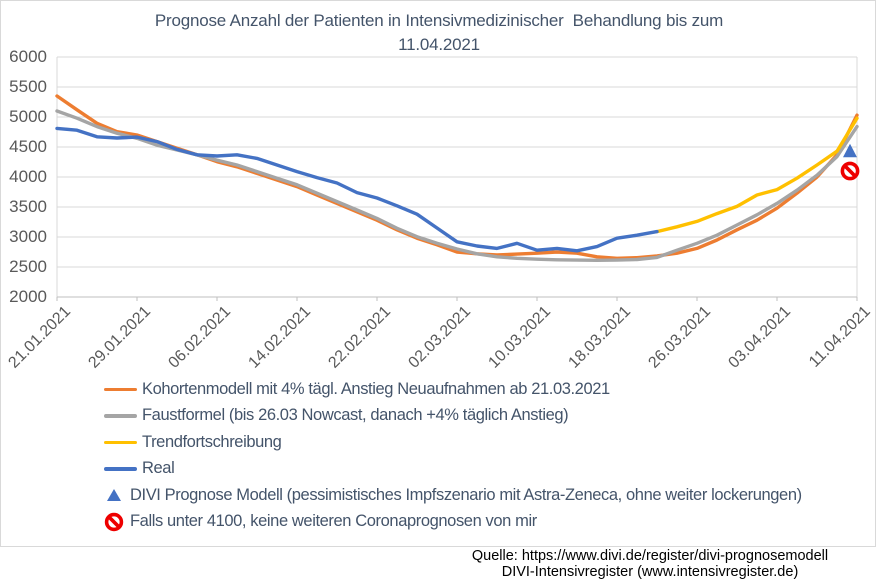 The height and width of the screenshot is (581, 878). Describe the element at coordinates (212, 441) in the screenshot. I see `legend-label: Trendfortschreibung` at that location.